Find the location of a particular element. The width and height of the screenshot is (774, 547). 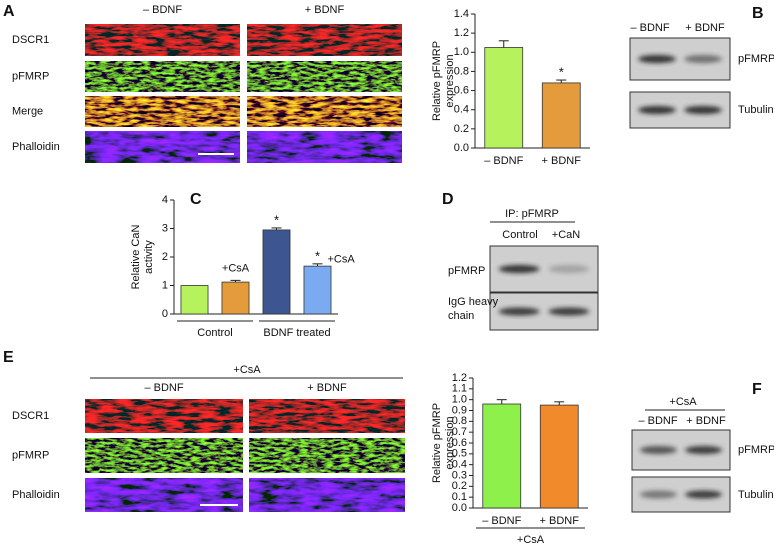

y-axis-label: Relative CaN is located at coordinates (136, 257).